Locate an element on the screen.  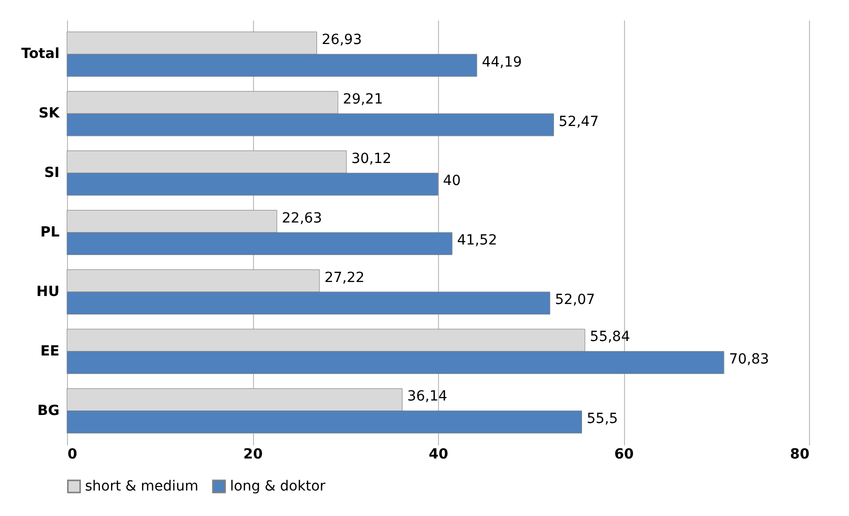
data-label: 55,5 is located at coordinates (602, 418).